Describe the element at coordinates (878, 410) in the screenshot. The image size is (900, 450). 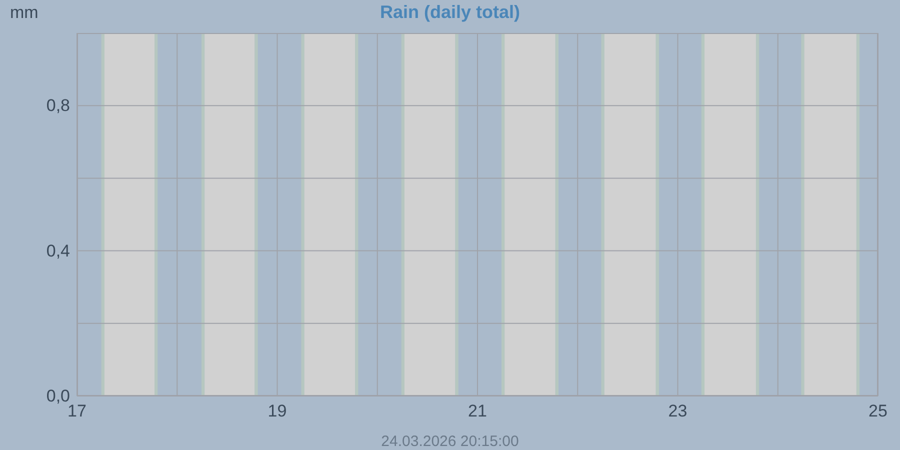
I see `x-tick-label: 25` at that location.